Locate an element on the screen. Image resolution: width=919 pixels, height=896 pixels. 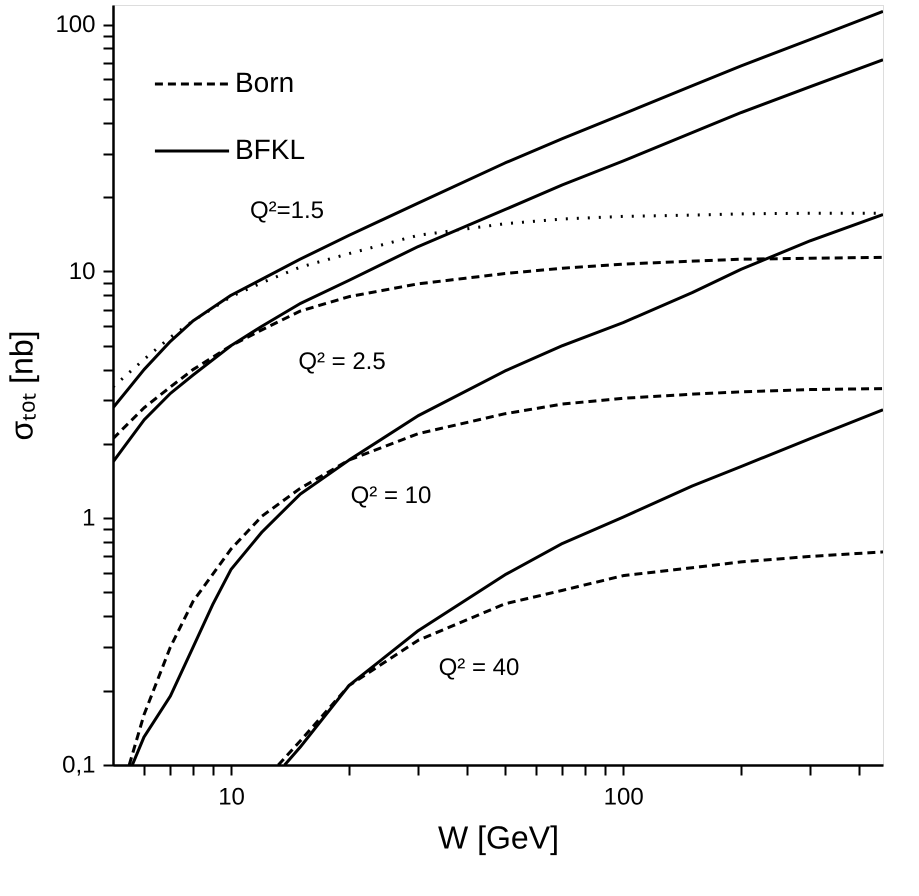
legend-label: Born is located at coordinates (264, 82).